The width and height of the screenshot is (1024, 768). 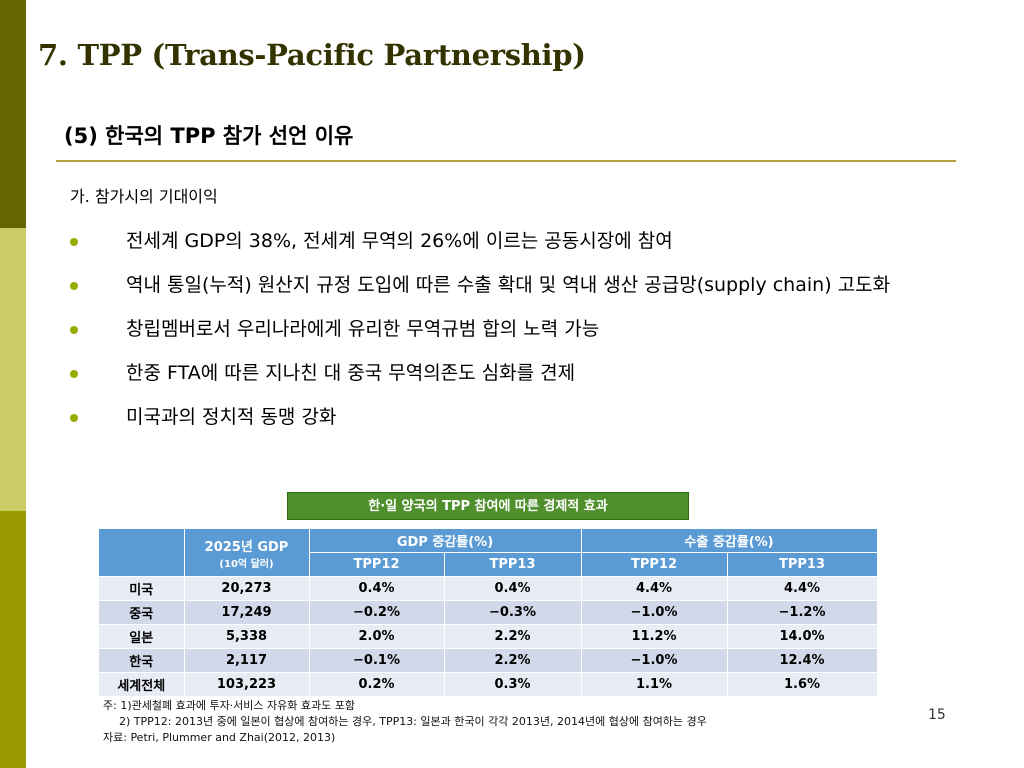 I want to click on table-row: 세계전체 103,223 0.2% 0.3% 1.1% 1.6%, so click(x=488, y=684).